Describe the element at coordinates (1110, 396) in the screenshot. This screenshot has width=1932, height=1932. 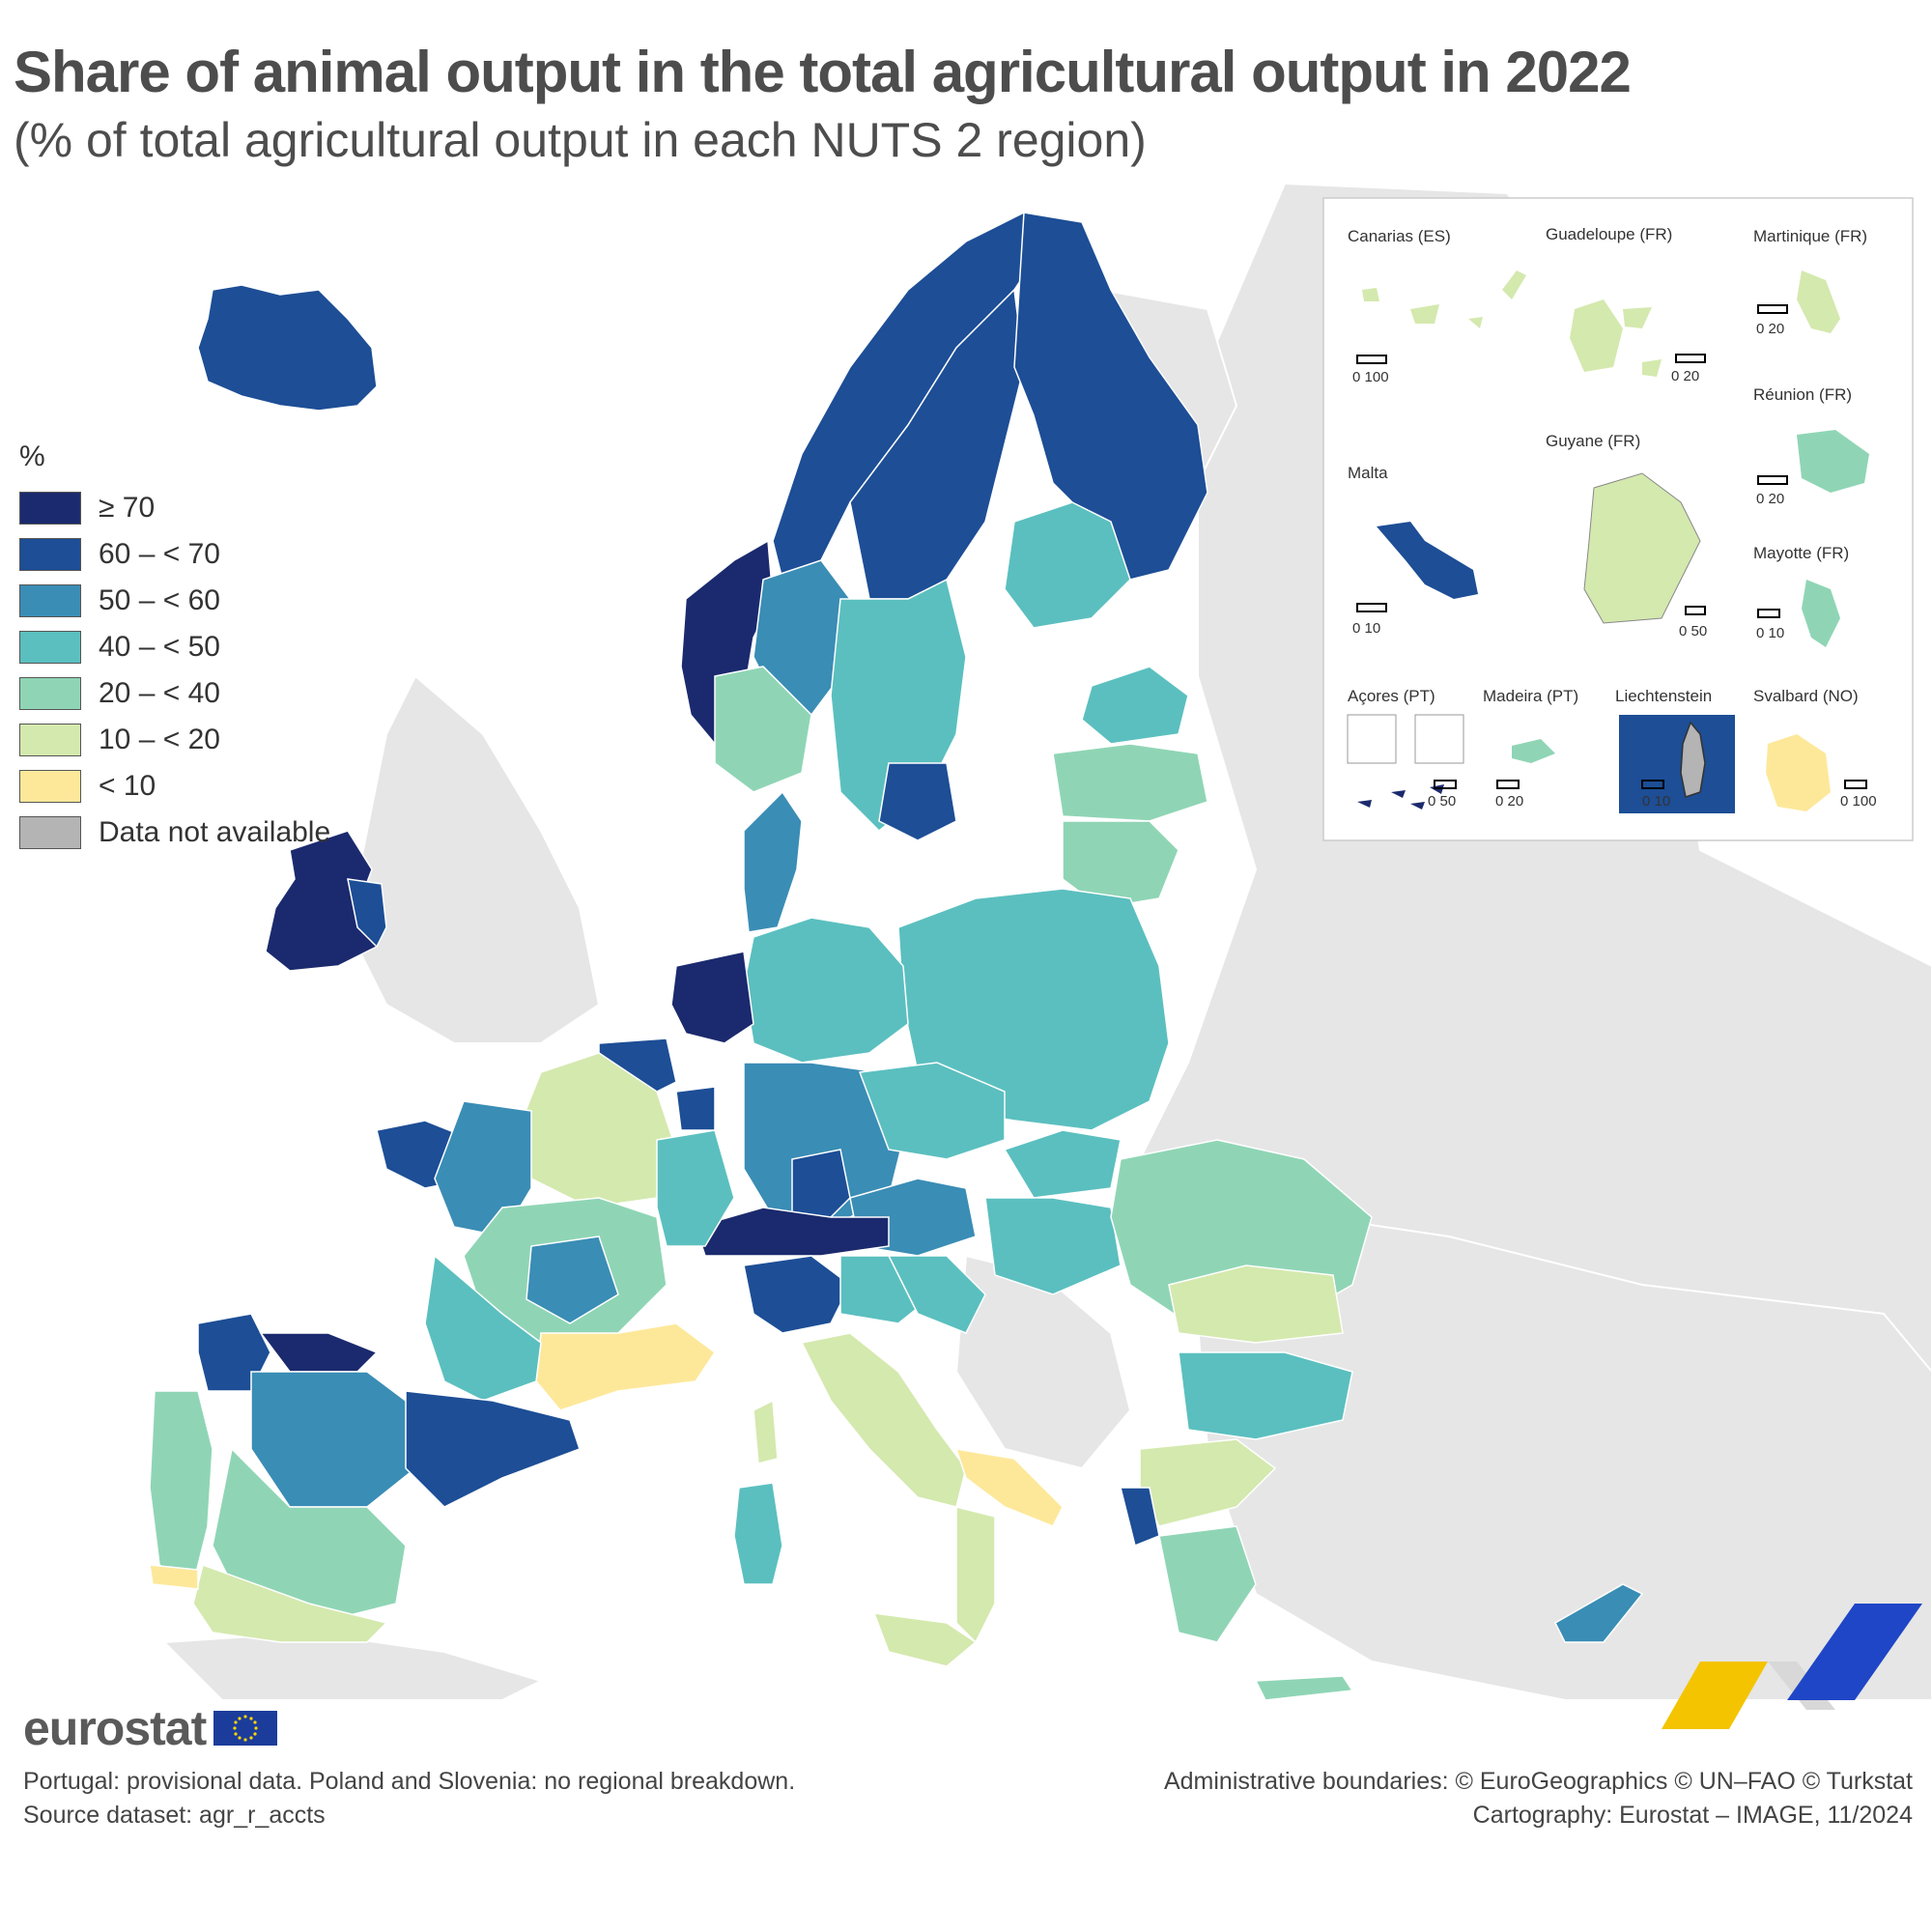
I see `region-finland-north` at that location.